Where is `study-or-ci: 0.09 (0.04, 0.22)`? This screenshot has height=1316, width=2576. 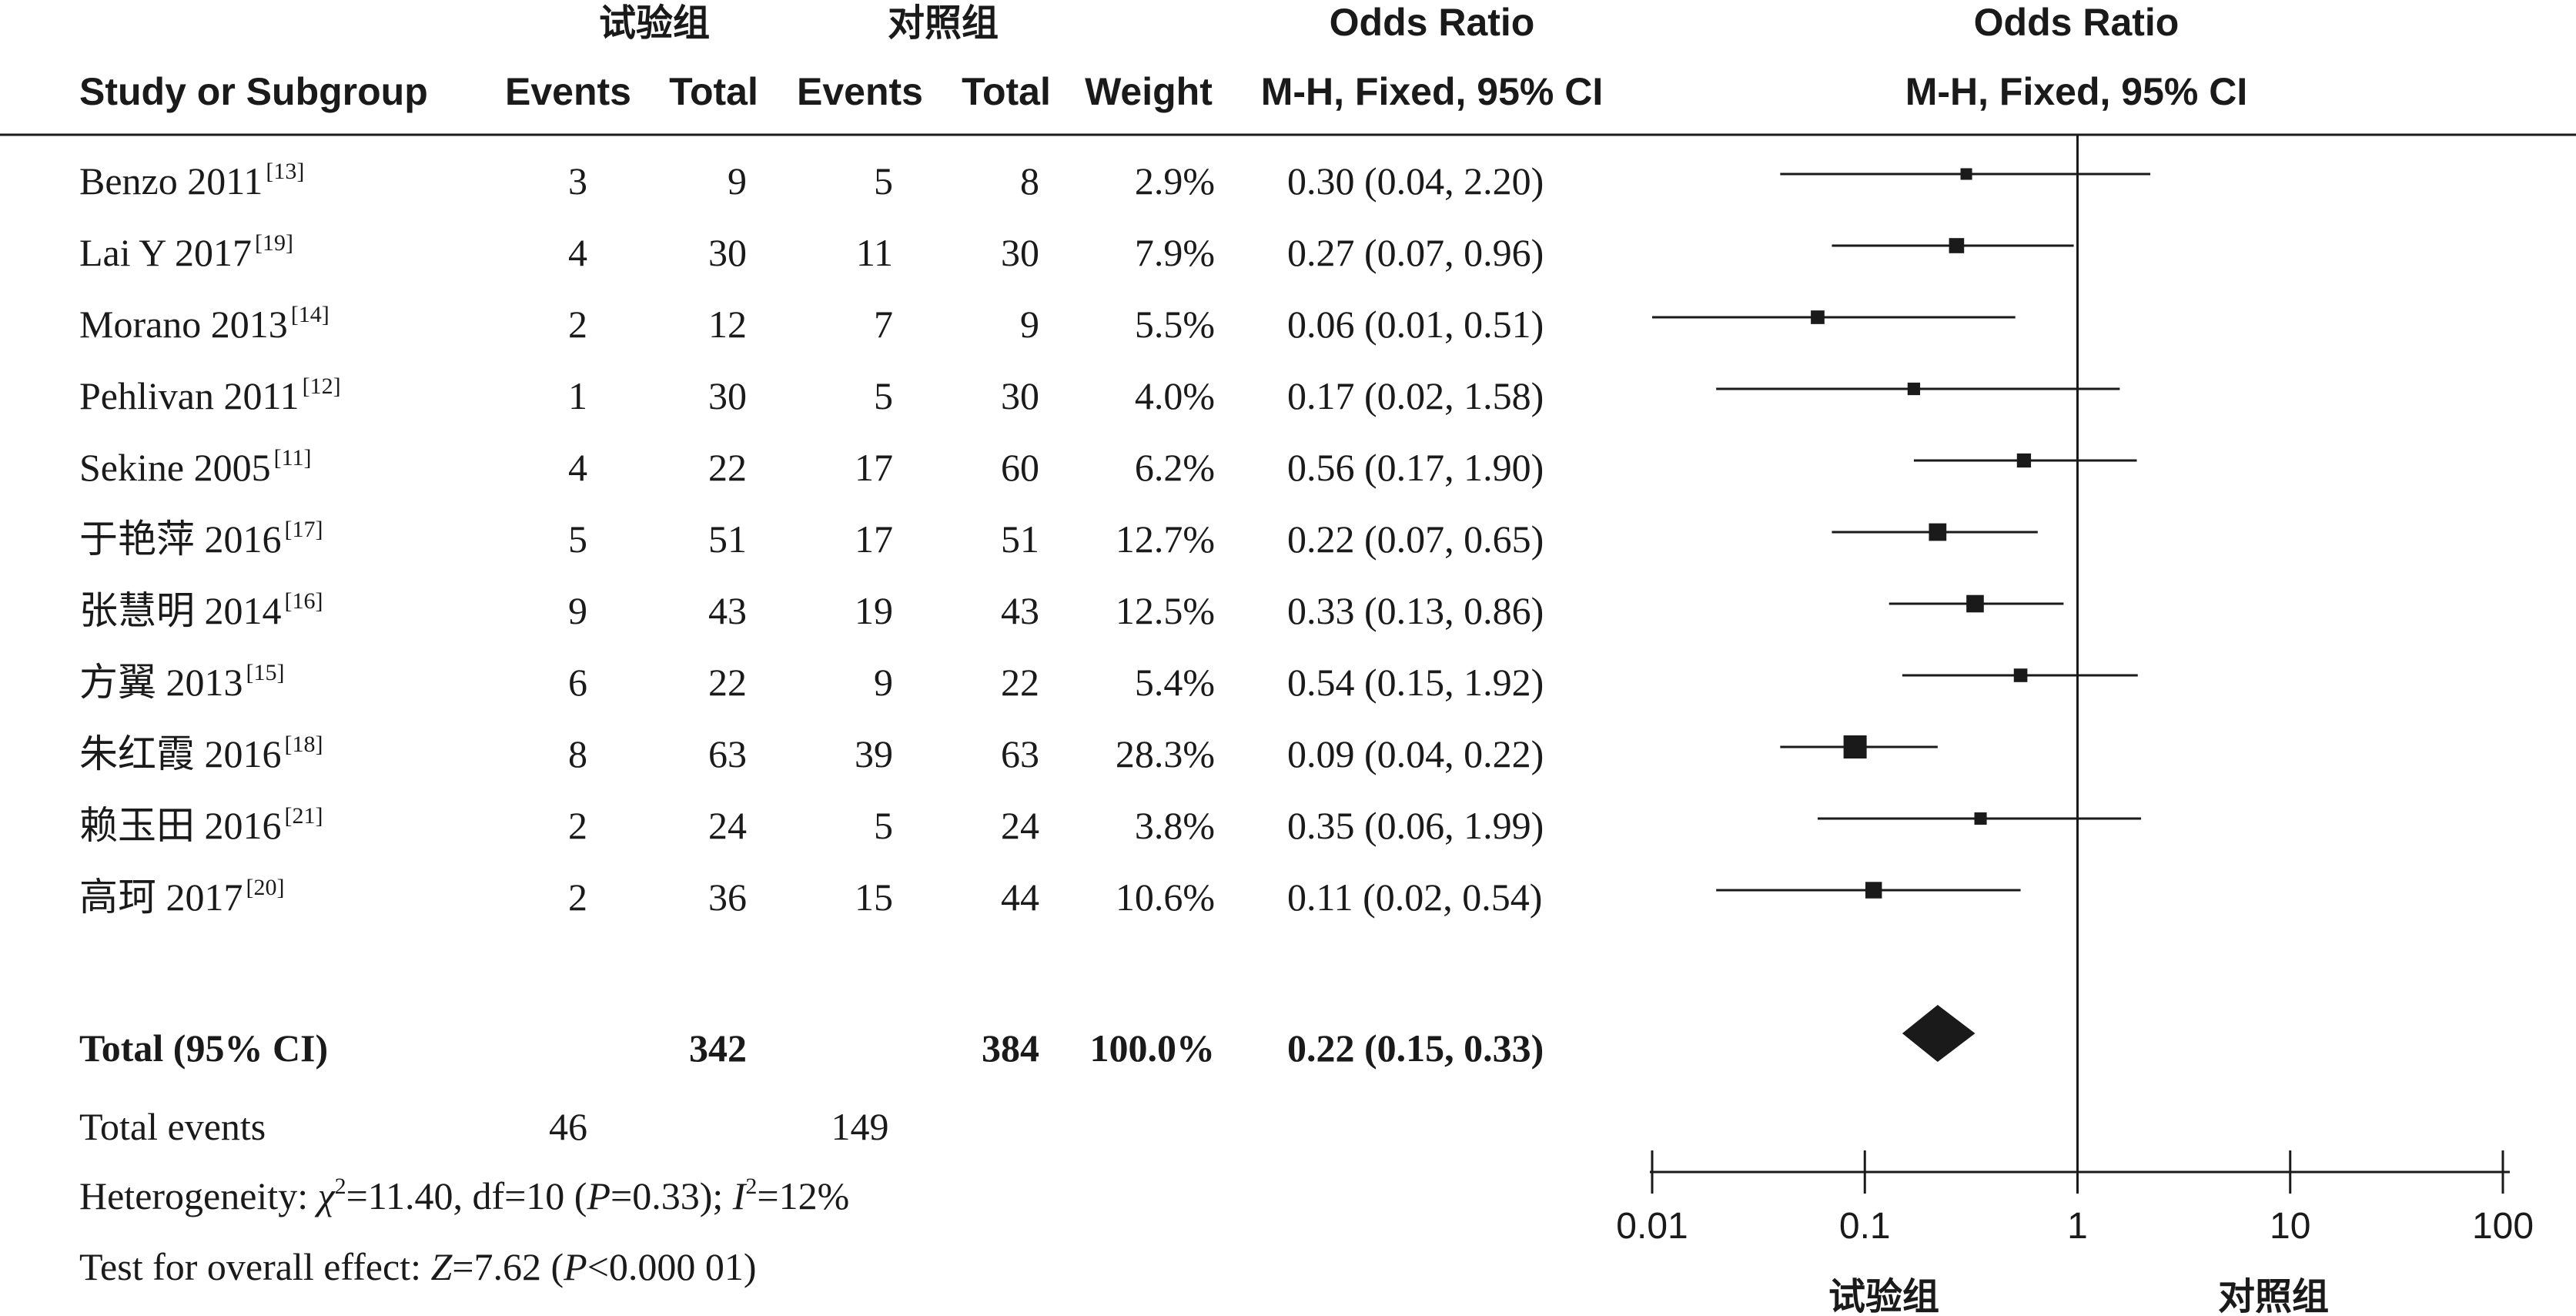
study-or-ci: 0.09 (0.04, 0.22) is located at coordinates (1416, 753).